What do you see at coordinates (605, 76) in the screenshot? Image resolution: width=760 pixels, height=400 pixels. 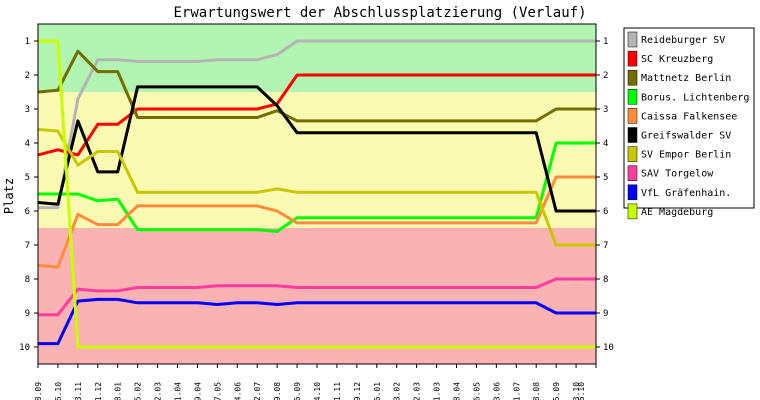 I see `y-tick-label-right: 2` at bounding box center [605, 76].